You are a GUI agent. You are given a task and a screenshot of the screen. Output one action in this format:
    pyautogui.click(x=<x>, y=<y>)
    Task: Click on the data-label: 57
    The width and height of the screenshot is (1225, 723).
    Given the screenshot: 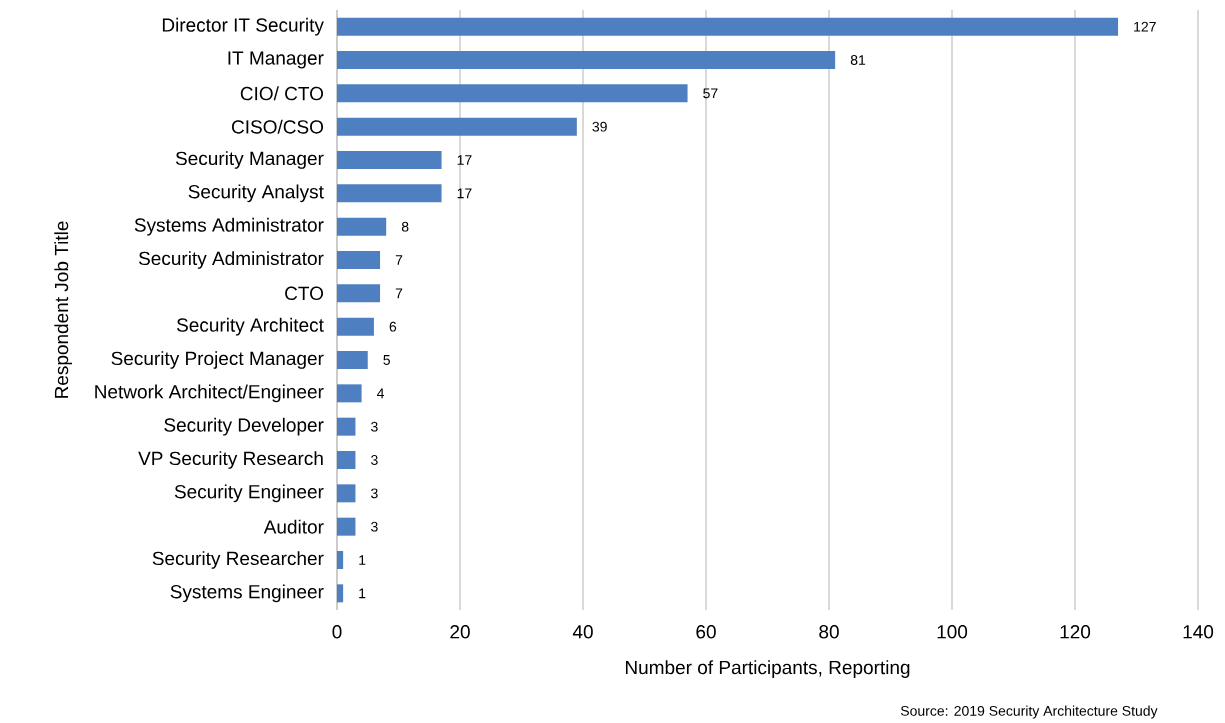 What is the action you would take?
    pyautogui.click(x=710, y=93)
    